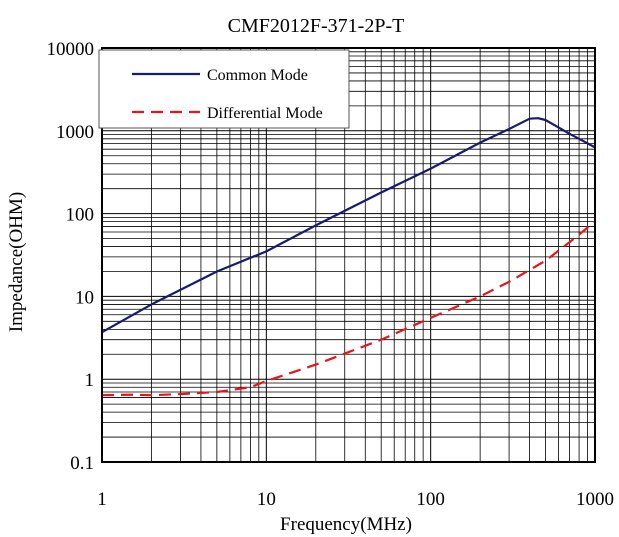  Describe the element at coordinates (82, 463) in the screenshot. I see `y-tick-label: 0.1` at that location.